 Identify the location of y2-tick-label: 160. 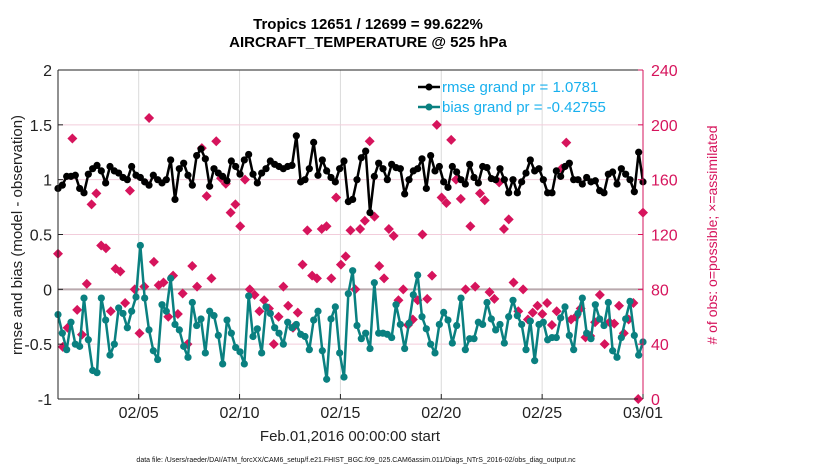
(664, 181).